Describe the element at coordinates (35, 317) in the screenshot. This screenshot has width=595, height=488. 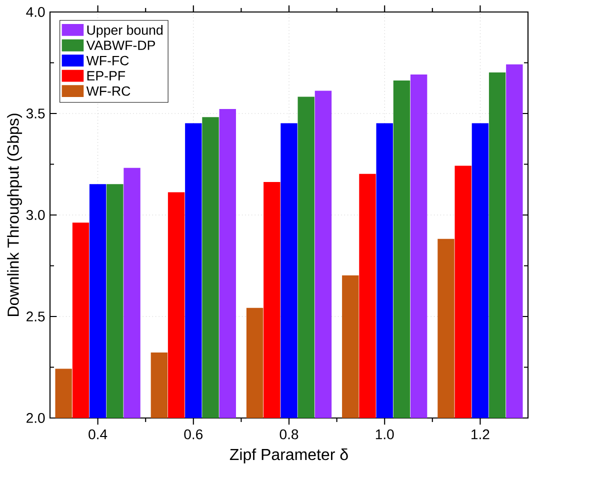
I see `y-tick-label: 2.5` at that location.